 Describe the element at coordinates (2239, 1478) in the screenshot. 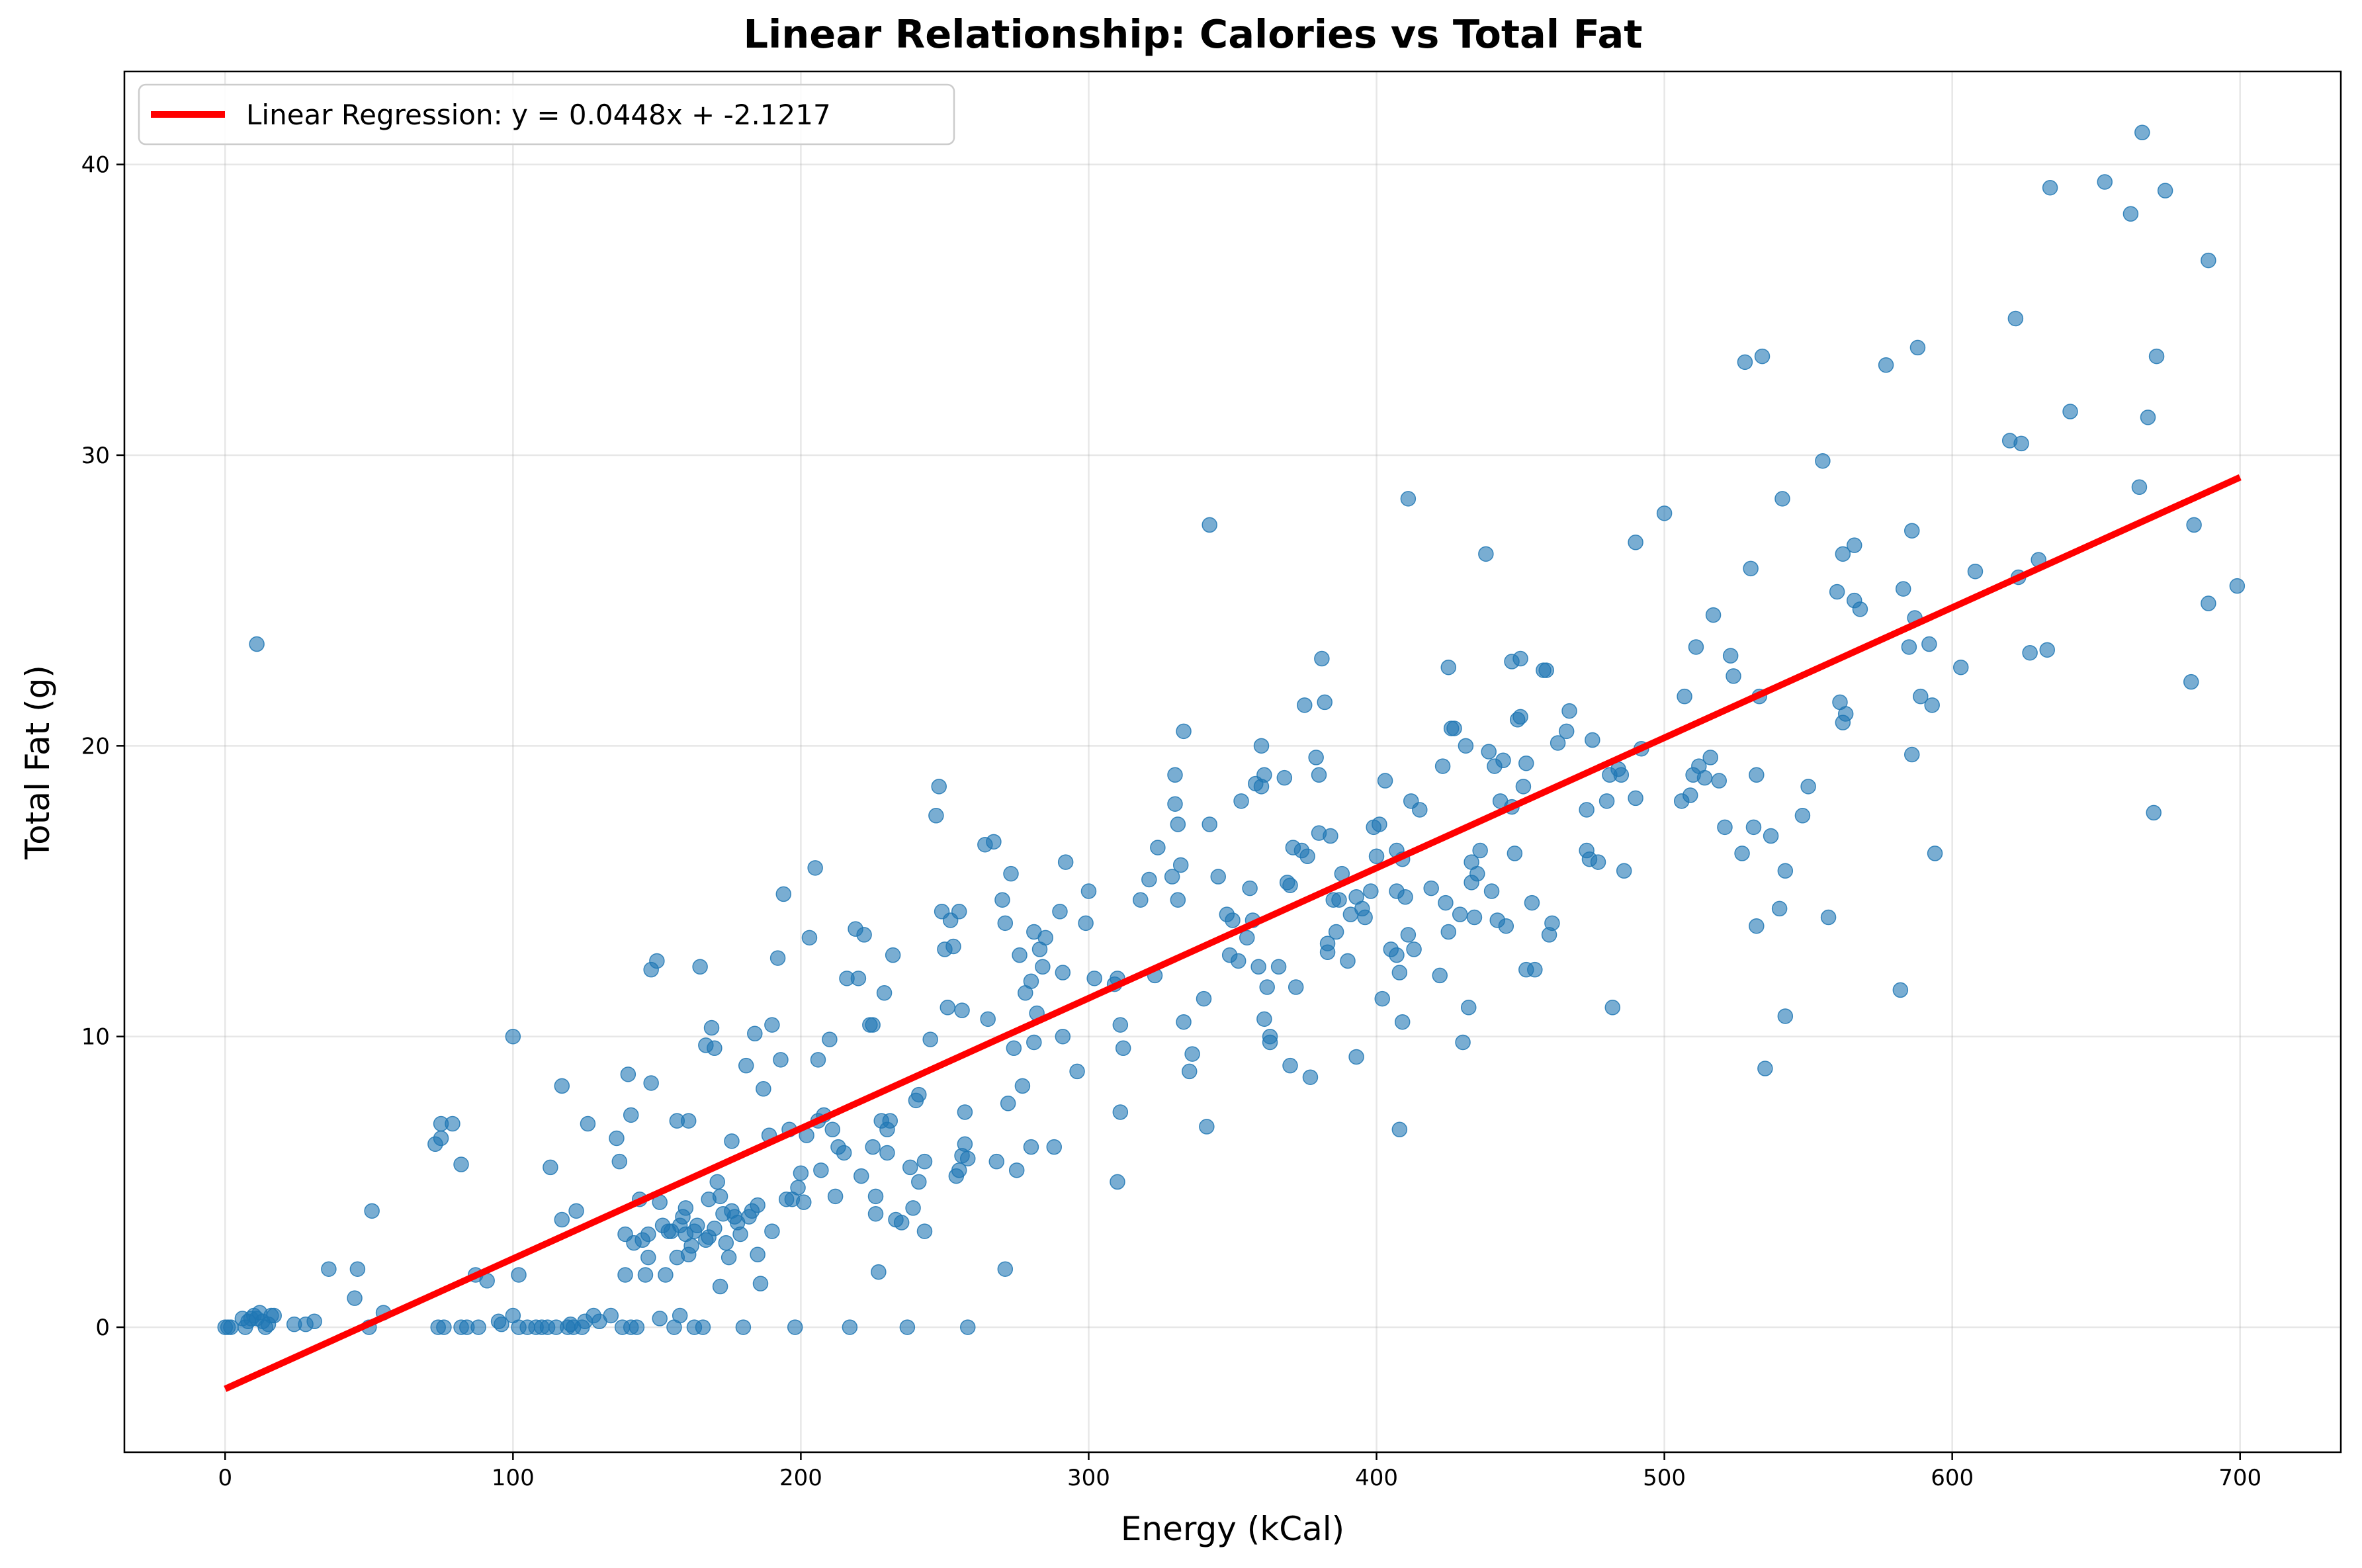

I see `x-tick-label: 700` at that location.